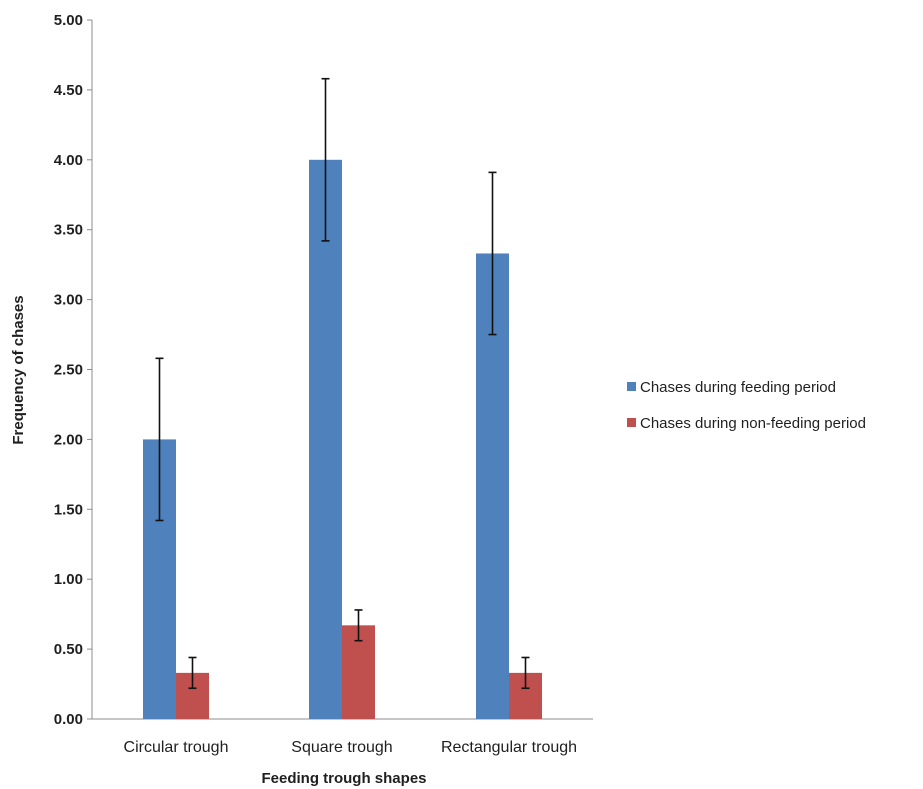 The height and width of the screenshot is (789, 923). Describe the element at coordinates (176, 747) in the screenshot. I see `x-tick-label: Circular trough` at that location.